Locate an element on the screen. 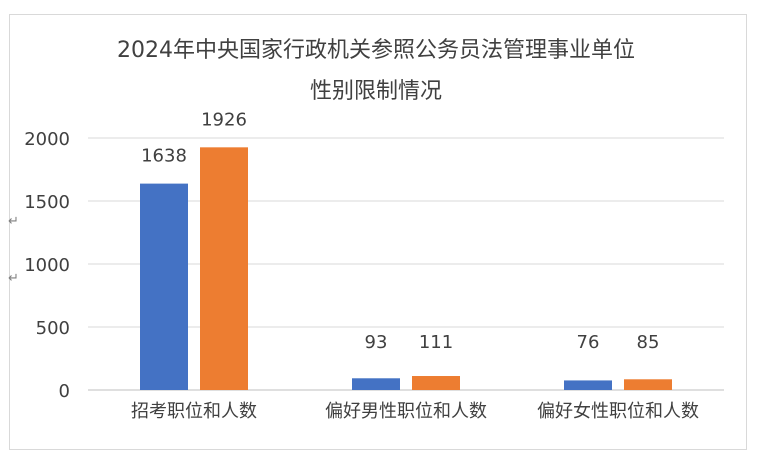  data-label: 111 is located at coordinates (436, 342).